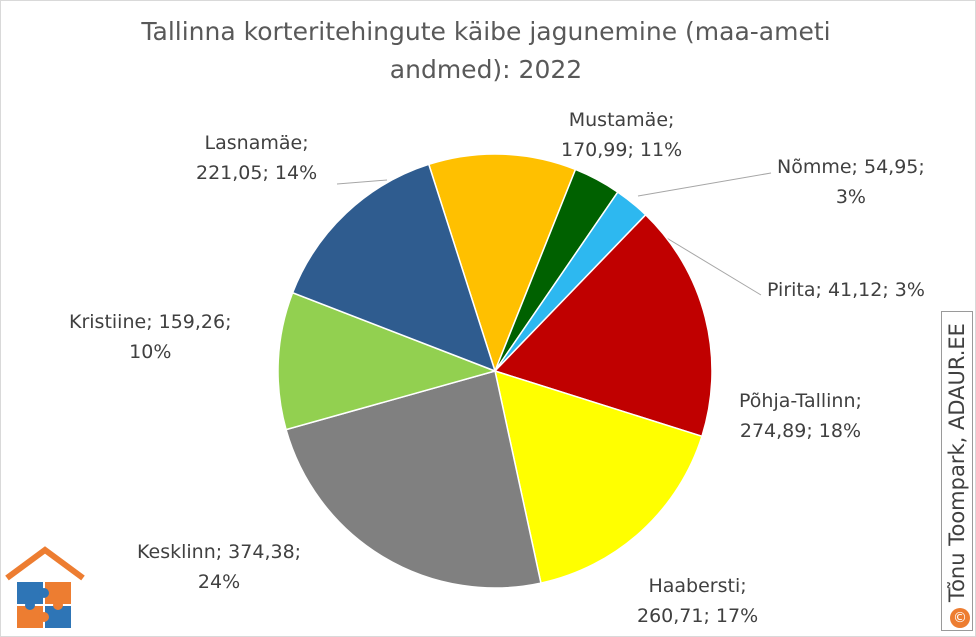  I want to click on label-pohja: Põhja-Tallinn; 274,89; 18%, so click(800, 416).